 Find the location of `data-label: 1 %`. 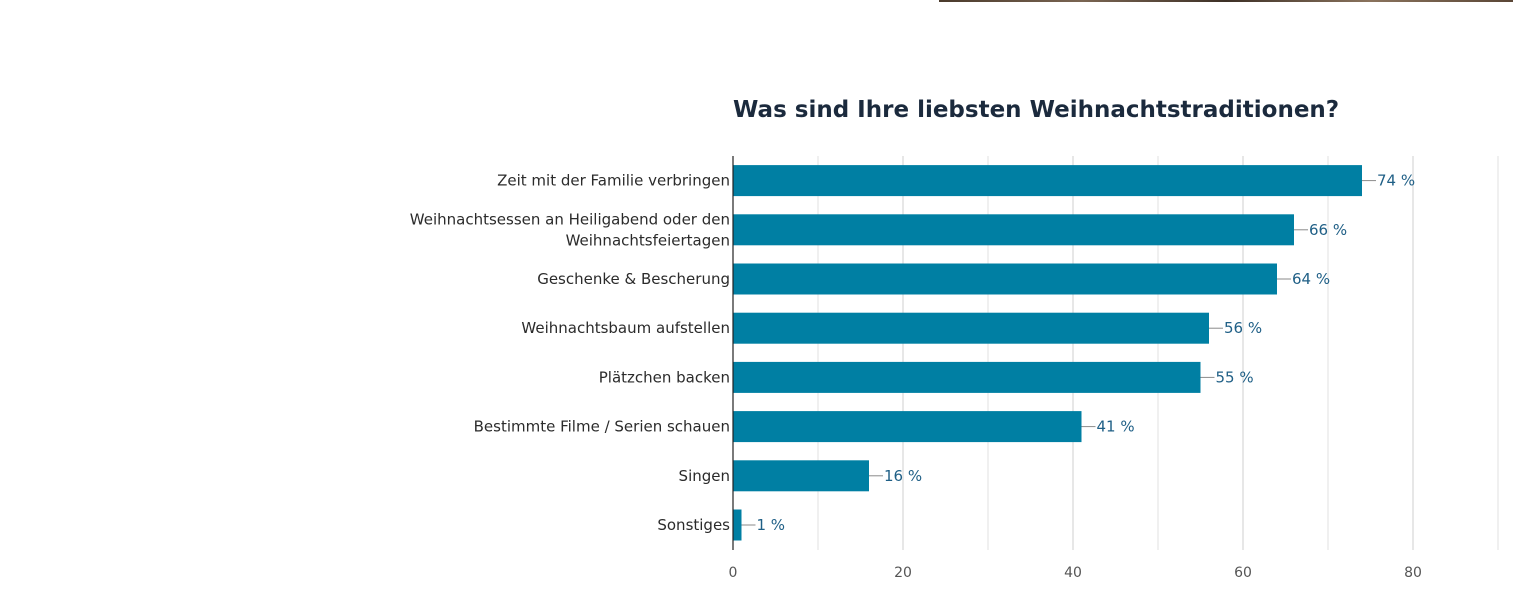

data-label: 1 % is located at coordinates (771, 525).